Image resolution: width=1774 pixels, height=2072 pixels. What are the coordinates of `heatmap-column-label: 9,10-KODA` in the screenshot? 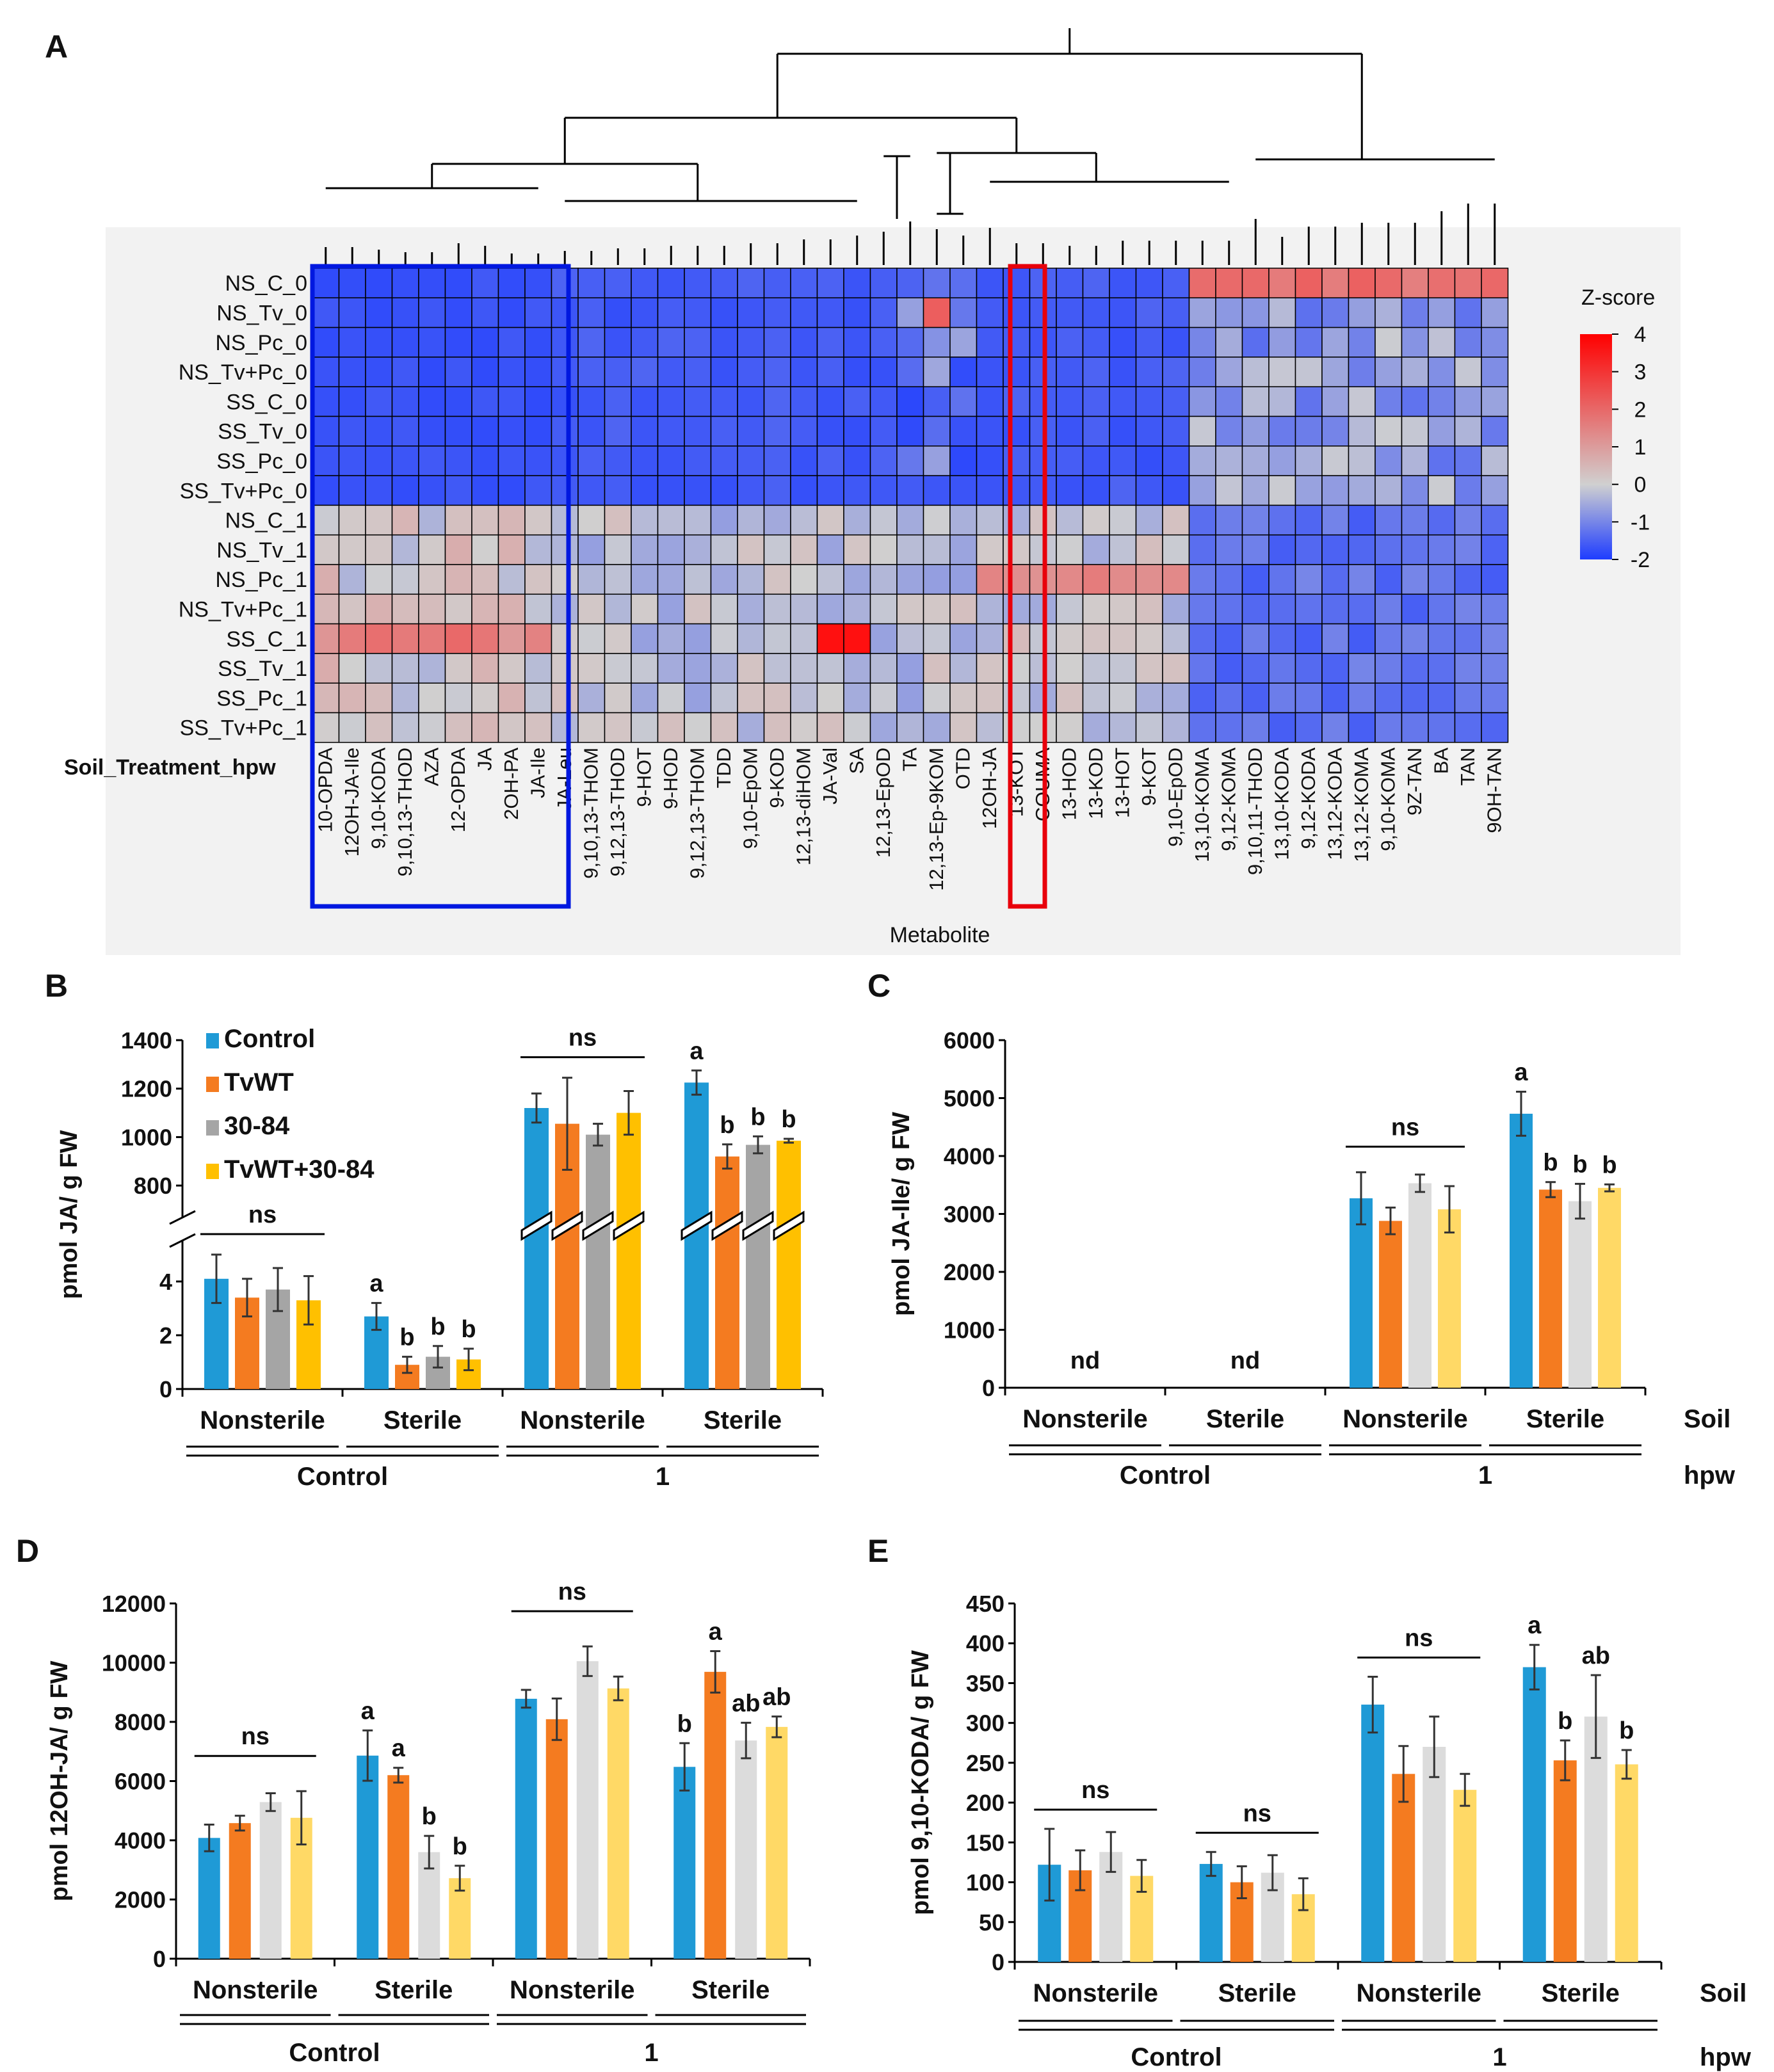 It's located at (379, 798).